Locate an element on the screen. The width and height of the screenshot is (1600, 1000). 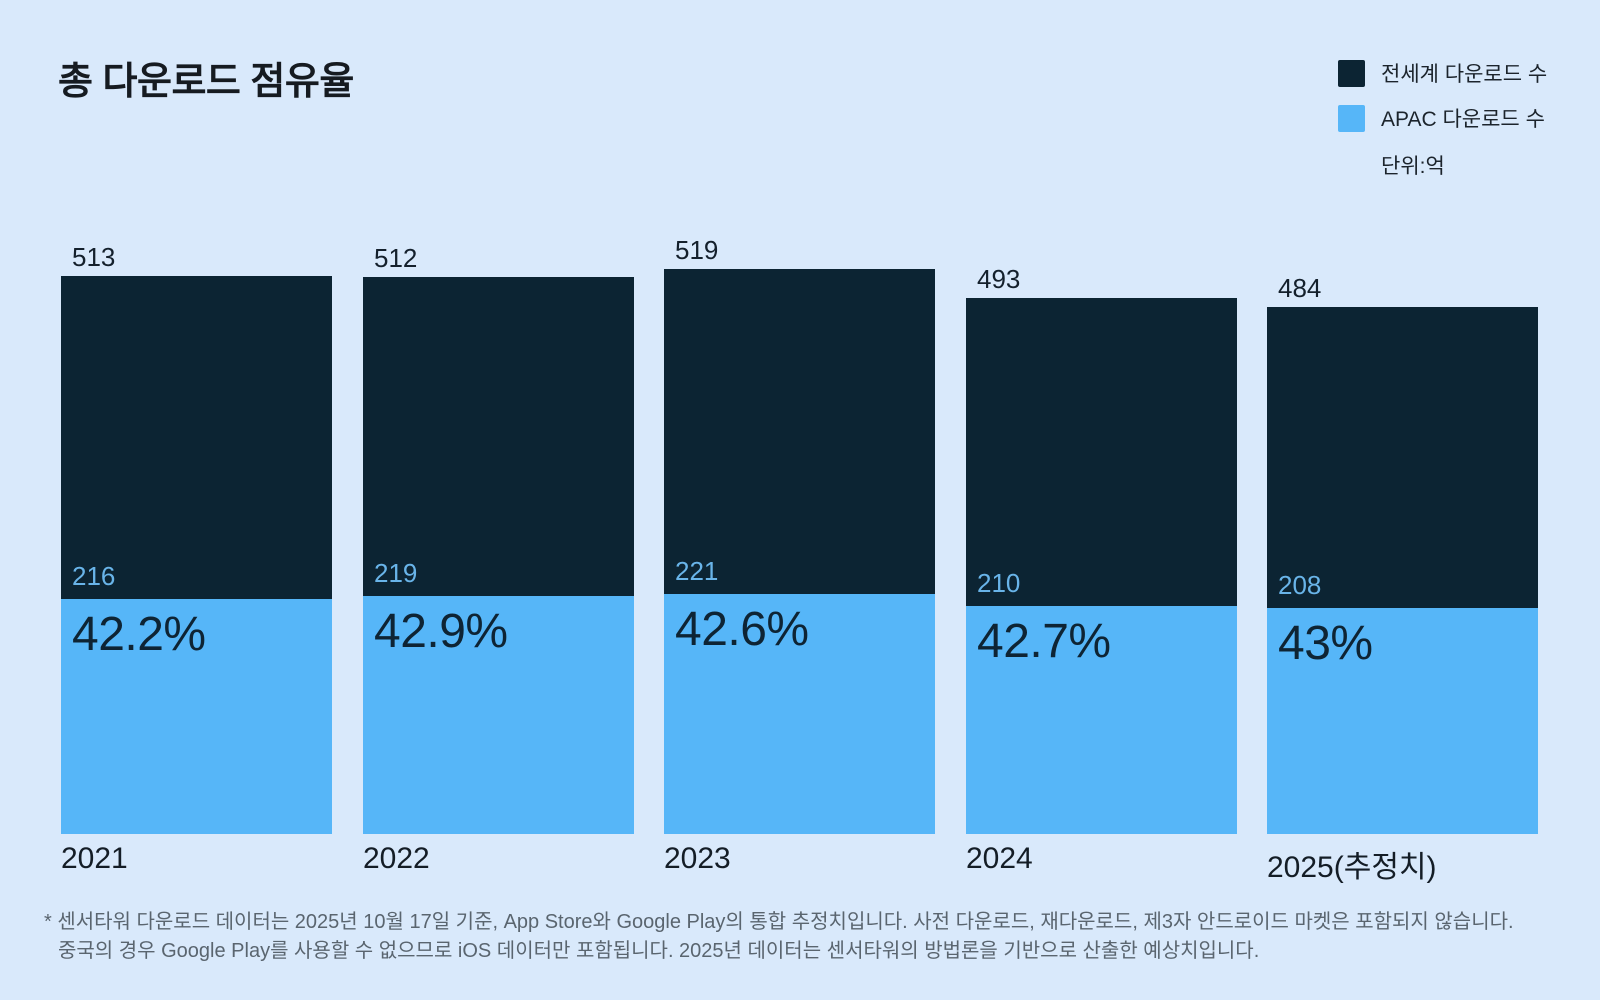
bar-year-label: 2022 is located at coordinates (396, 858).